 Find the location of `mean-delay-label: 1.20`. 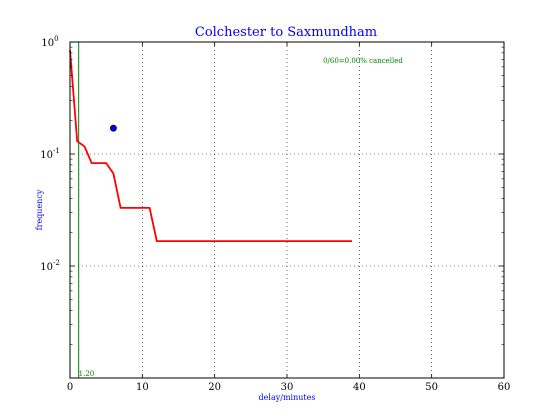

mean-delay-label: 1.20 is located at coordinates (87, 374).